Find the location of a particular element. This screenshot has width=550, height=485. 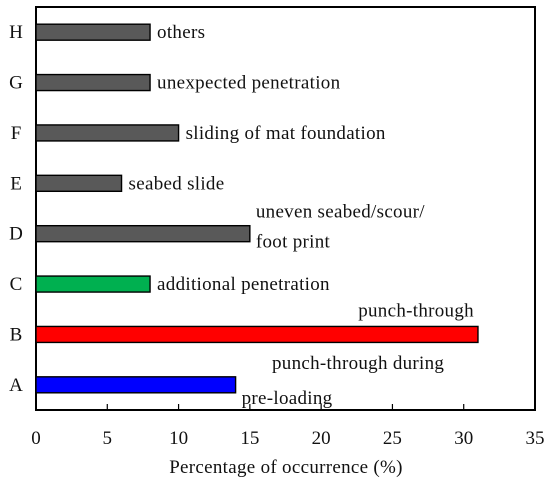

bar-C is located at coordinates (93, 284).